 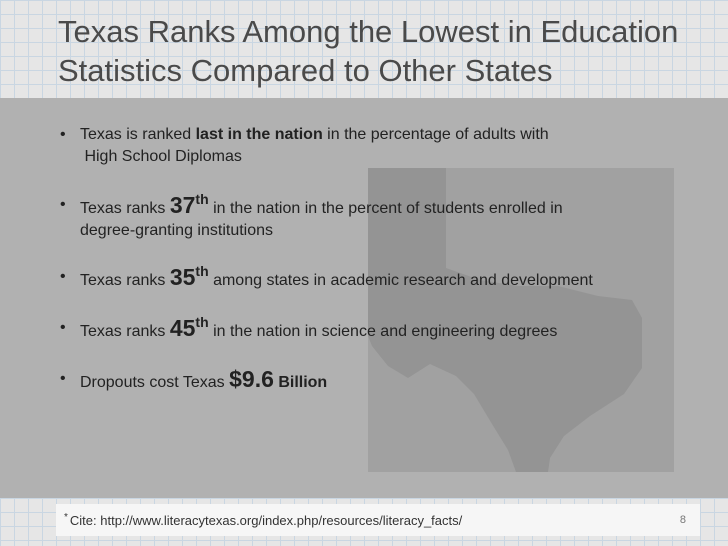 I want to click on rank-number: 35, so click(x=182, y=277).